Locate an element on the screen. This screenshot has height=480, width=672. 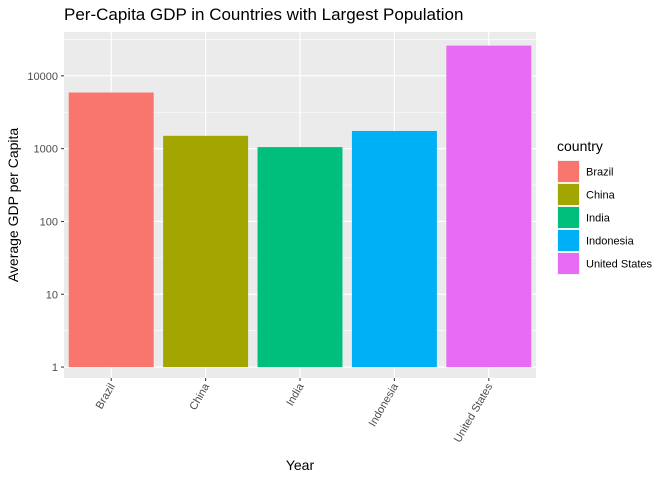
y-axis-title: Average GDP per Capita is located at coordinates (13, 205).